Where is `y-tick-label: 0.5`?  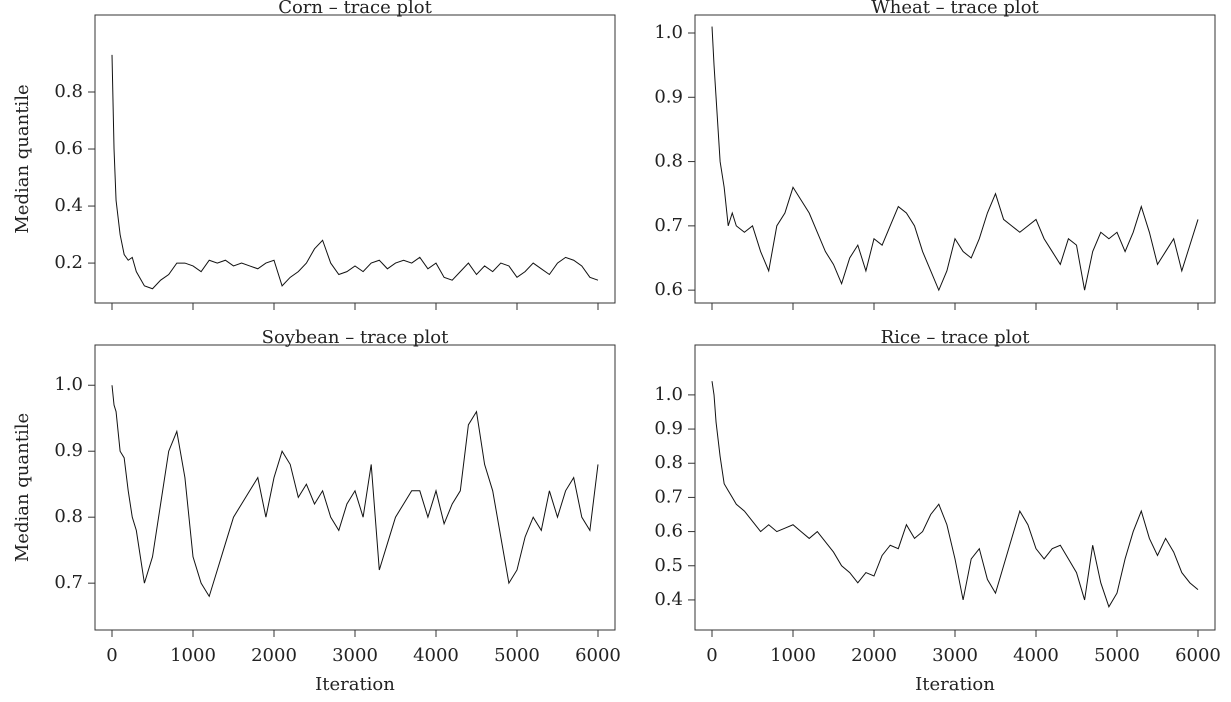
y-tick-label: 0.5 is located at coordinates (668, 565).